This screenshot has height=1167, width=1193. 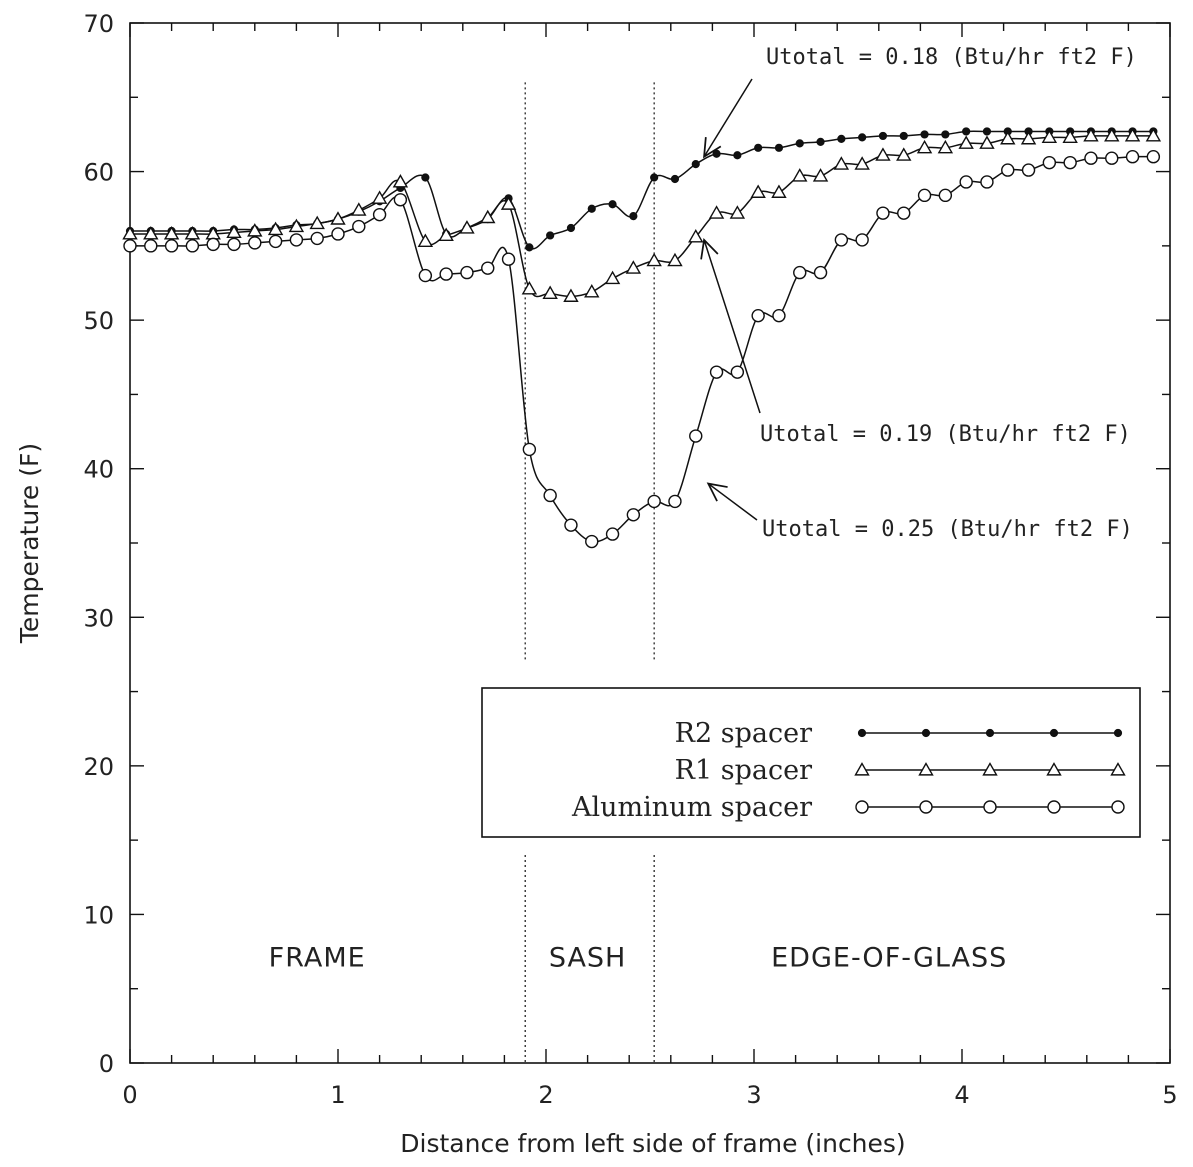 I want to click on legend: R2 spacer R1 spacer Aluminum spacer, so click(x=811, y=762).